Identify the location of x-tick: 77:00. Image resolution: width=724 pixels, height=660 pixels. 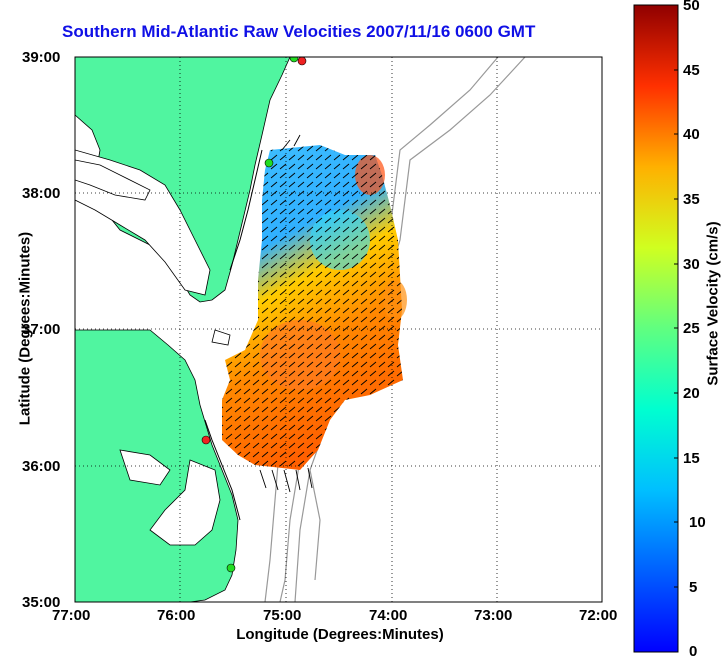
(71, 615).